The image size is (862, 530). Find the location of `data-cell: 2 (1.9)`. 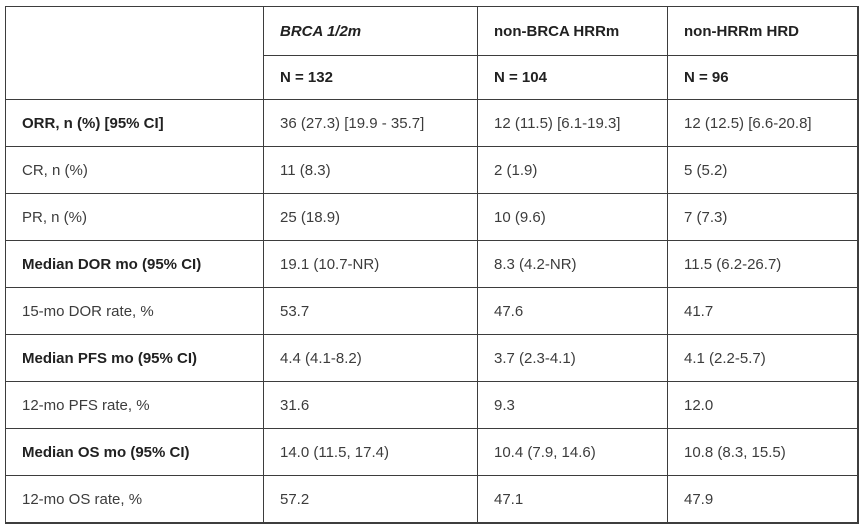

data-cell: 2 (1.9) is located at coordinates (572, 170).